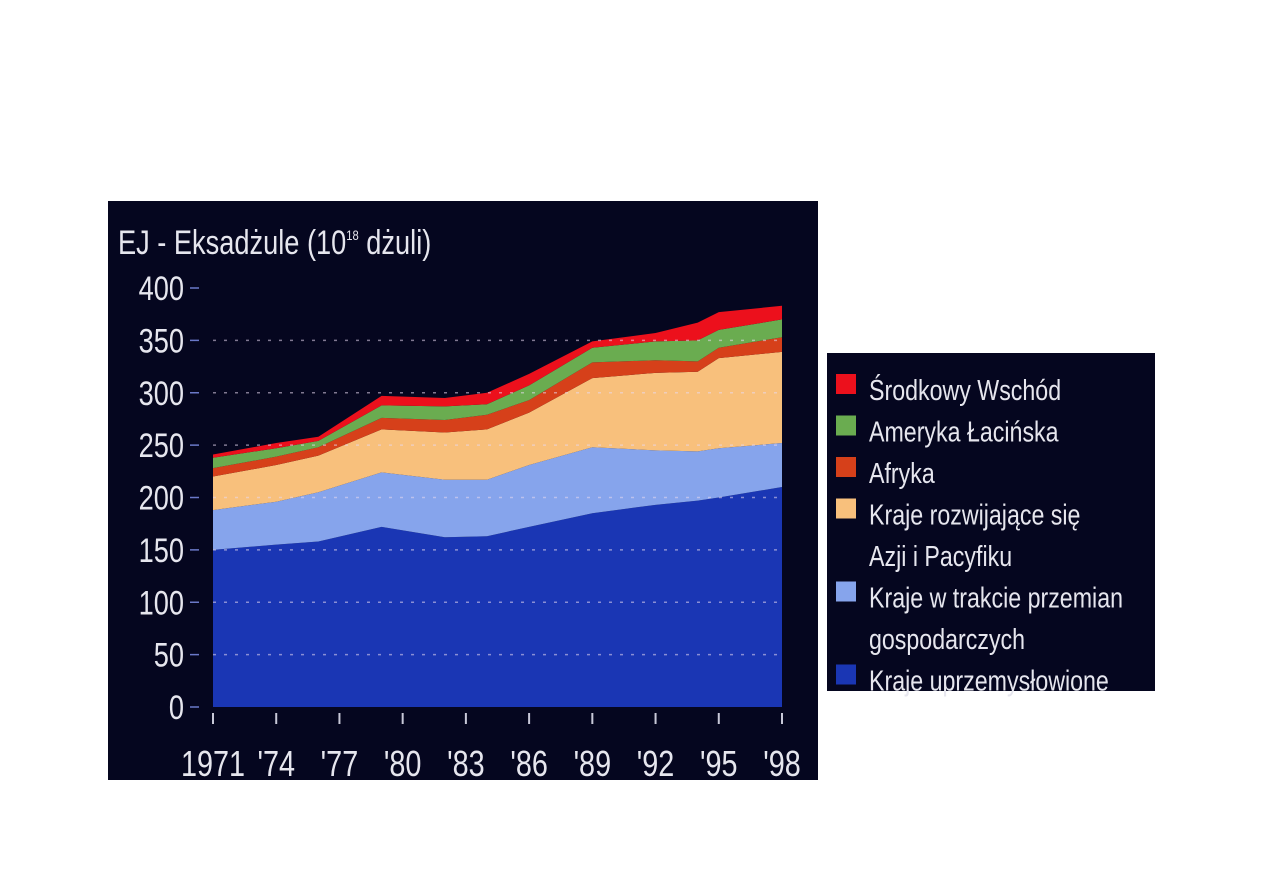 The width and height of the screenshot is (1263, 893). Describe the element at coordinates (940, 557) in the screenshot. I see `legend-label: Azji i Pacyfiku` at that location.